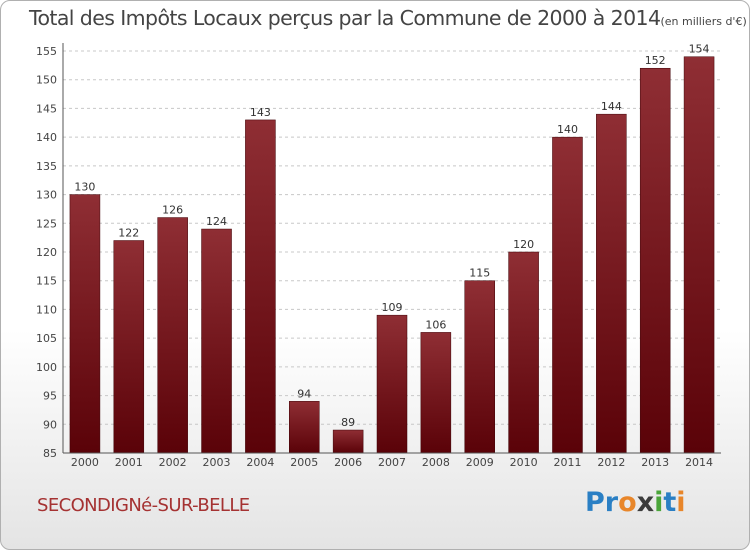  Describe the element at coordinates (567, 462) in the screenshot. I see `x-tick-label: 2011` at that location.